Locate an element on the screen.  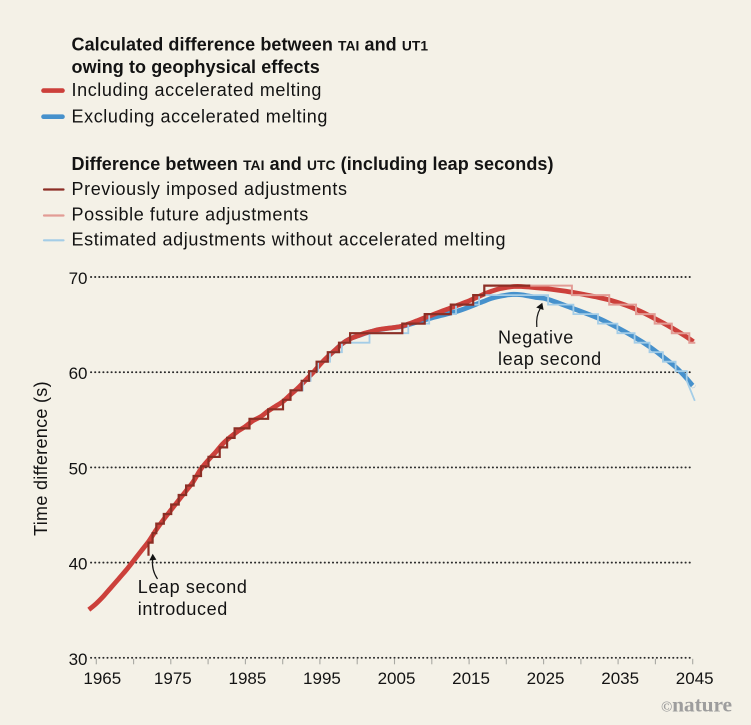
svg-text: Negative is located at coordinates (536, 338).